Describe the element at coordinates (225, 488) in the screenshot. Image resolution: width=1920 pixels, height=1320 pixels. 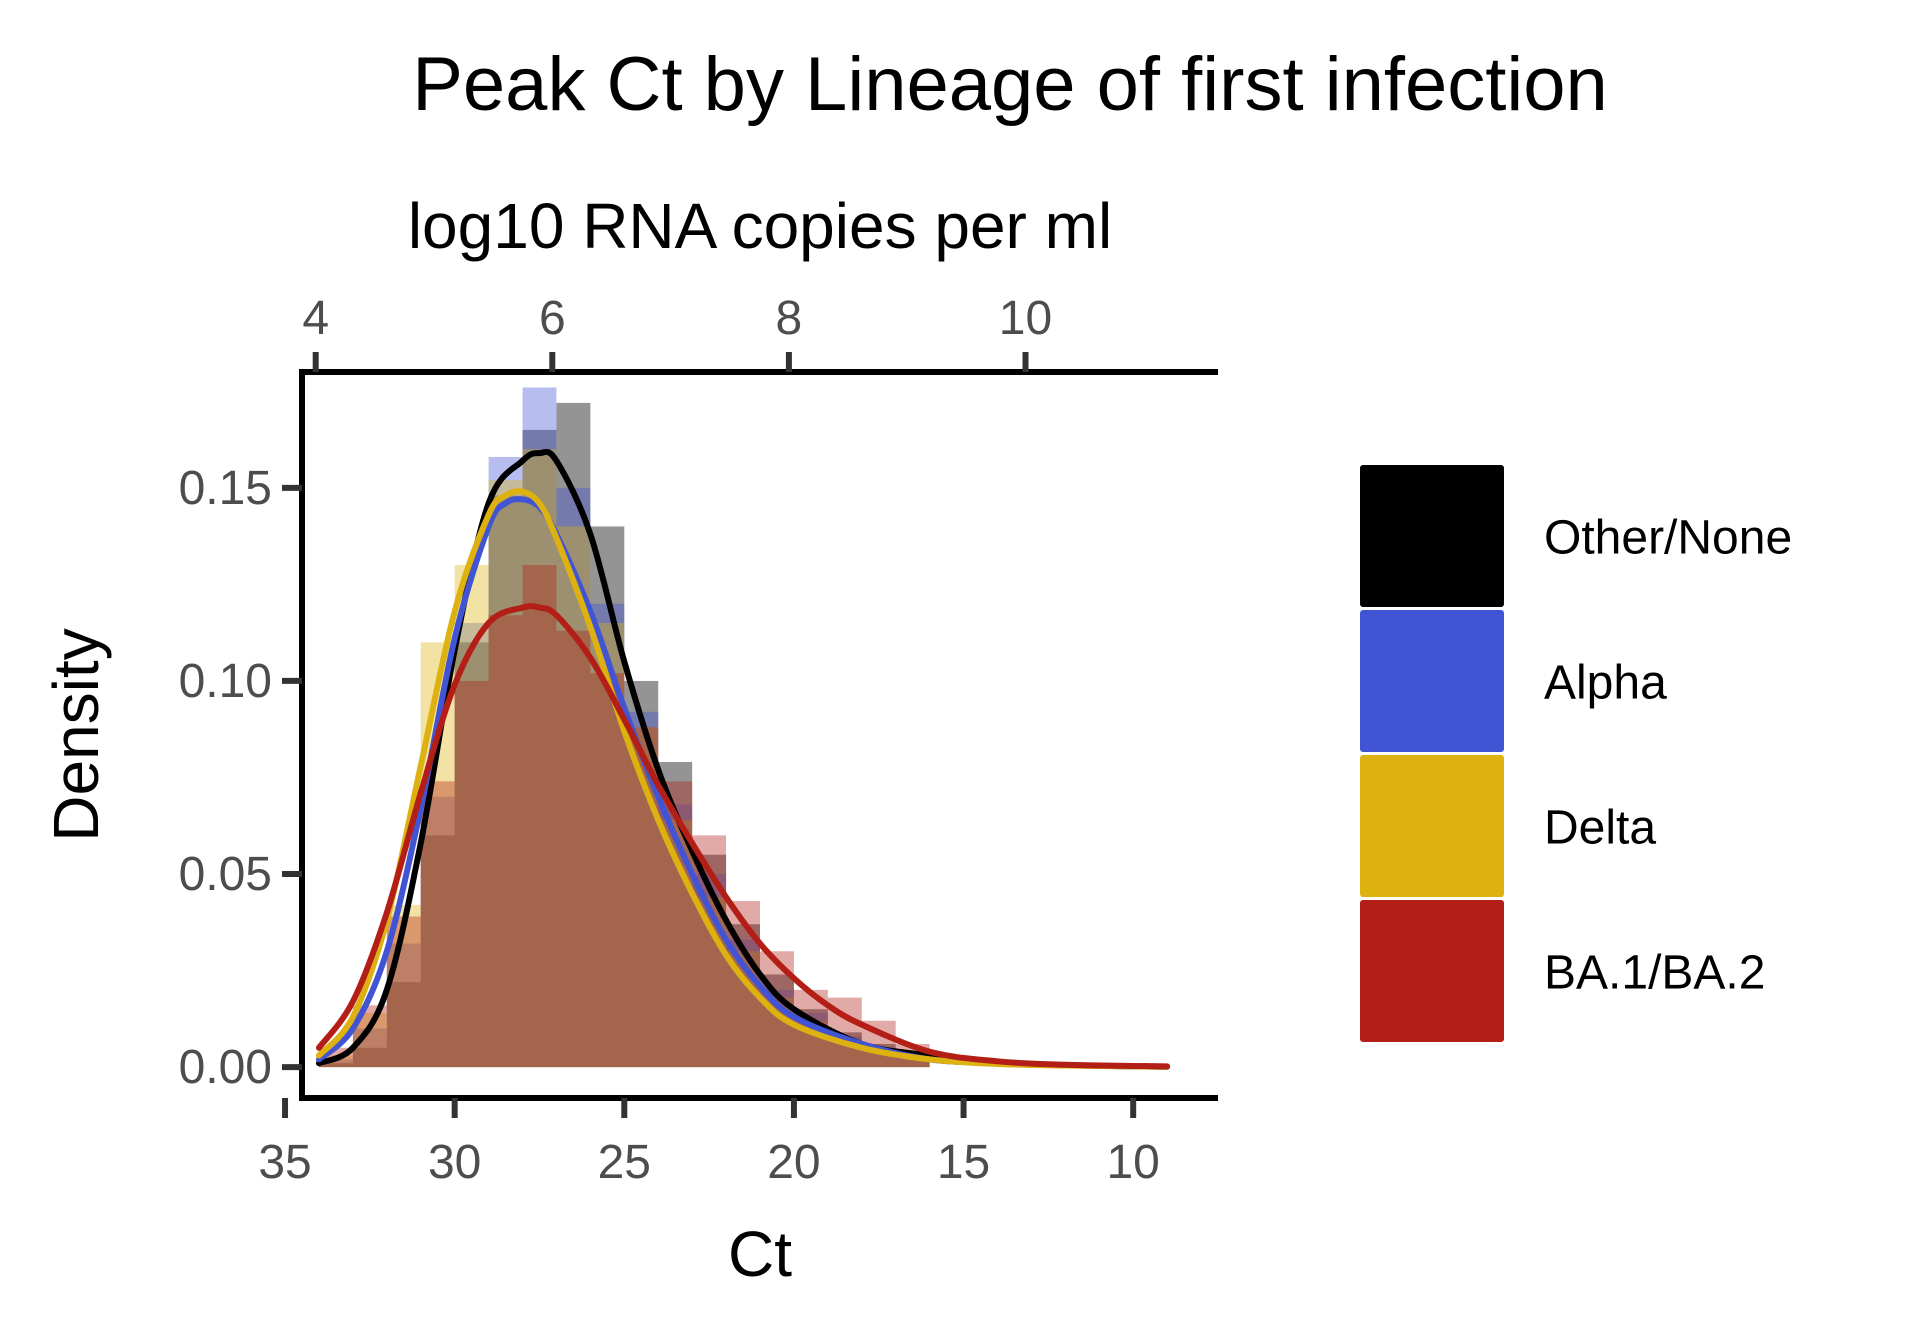
I see `y-tick-label: 0.15` at that location.